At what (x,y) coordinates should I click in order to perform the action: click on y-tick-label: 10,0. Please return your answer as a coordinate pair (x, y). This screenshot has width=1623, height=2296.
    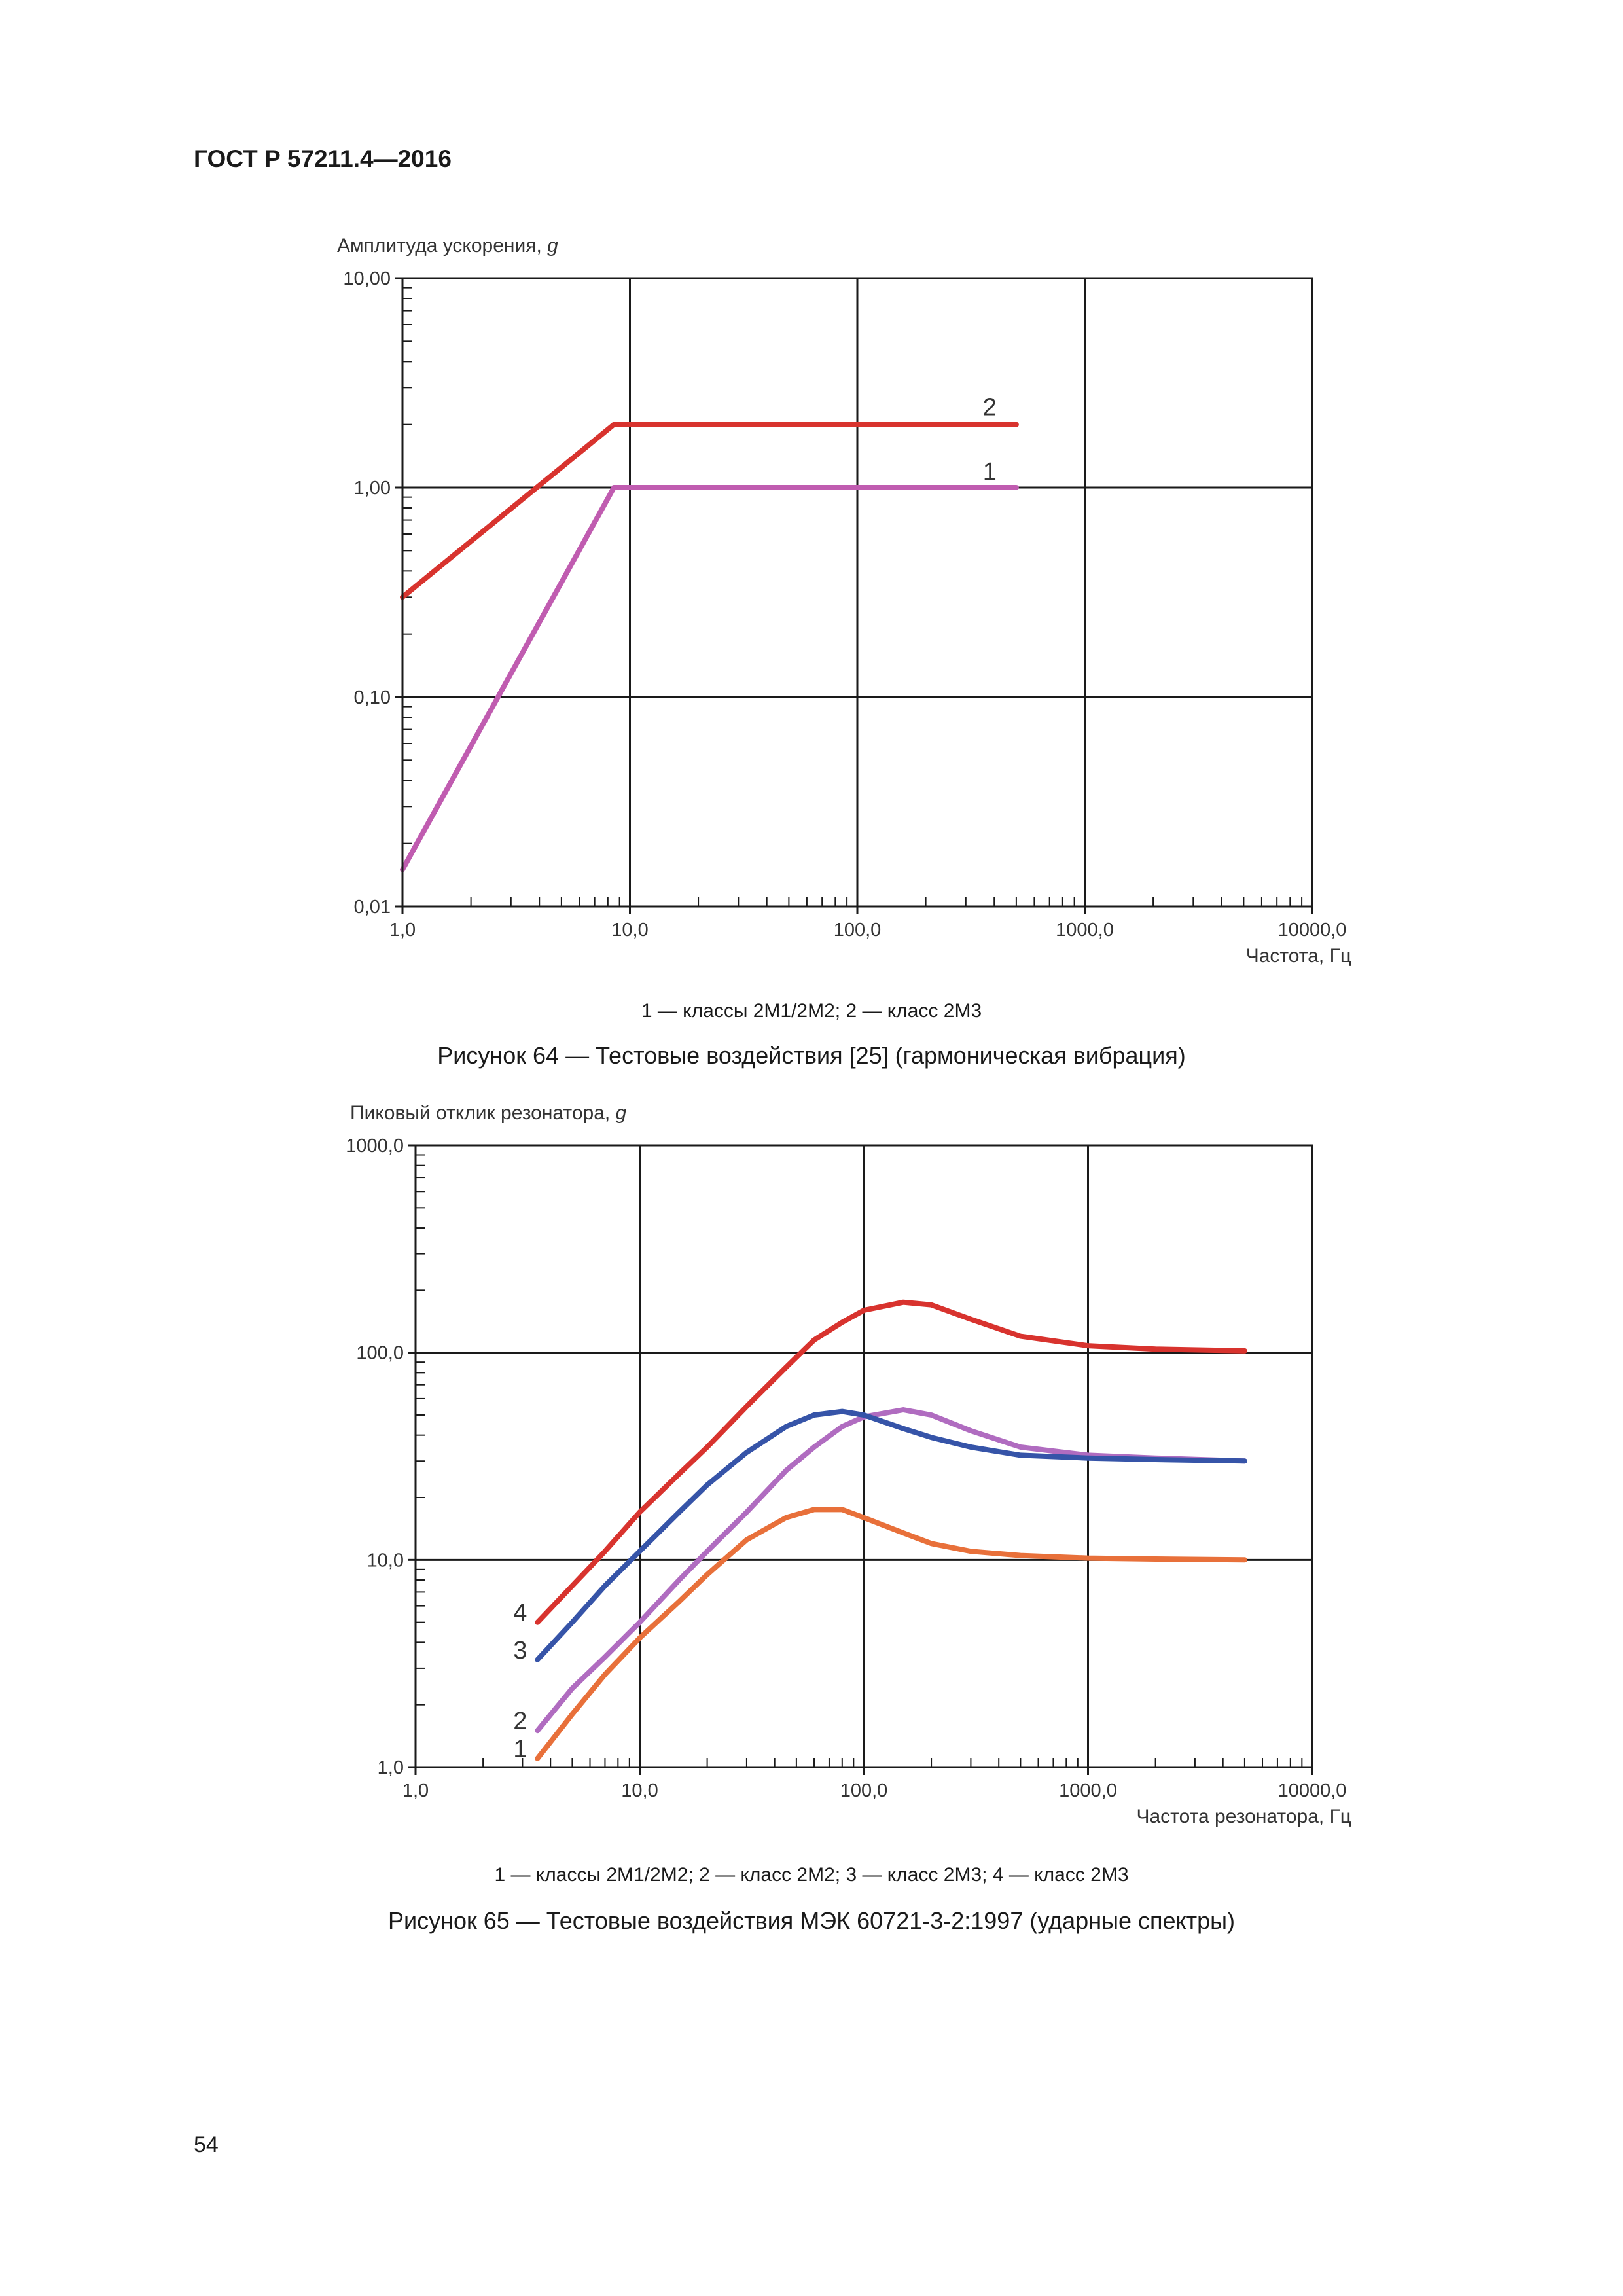
    Looking at the image, I should click on (385, 1560).